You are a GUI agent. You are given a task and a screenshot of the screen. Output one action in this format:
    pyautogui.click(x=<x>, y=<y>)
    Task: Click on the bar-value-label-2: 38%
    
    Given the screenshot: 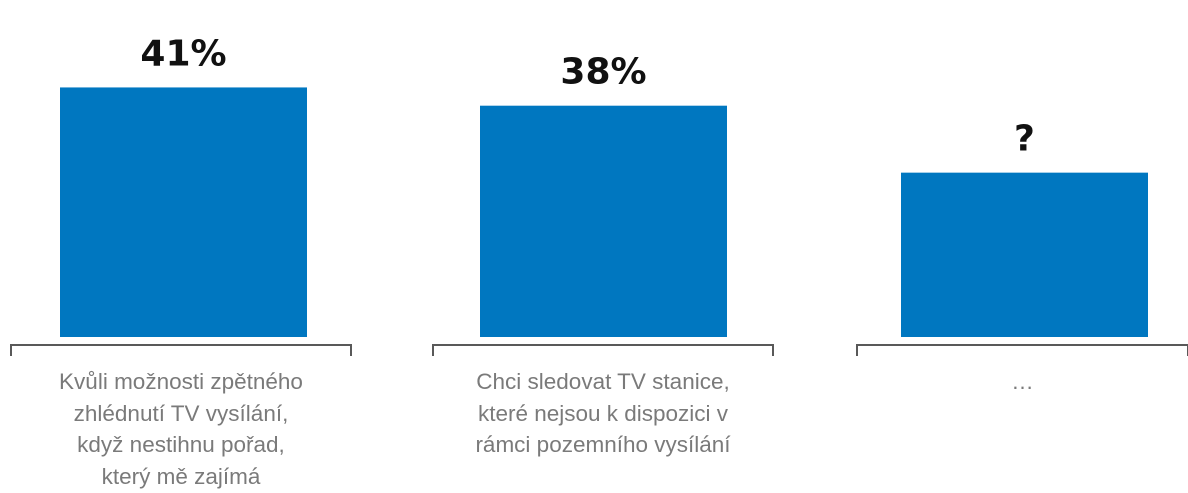 What is the action you would take?
    pyautogui.click(x=603, y=72)
    